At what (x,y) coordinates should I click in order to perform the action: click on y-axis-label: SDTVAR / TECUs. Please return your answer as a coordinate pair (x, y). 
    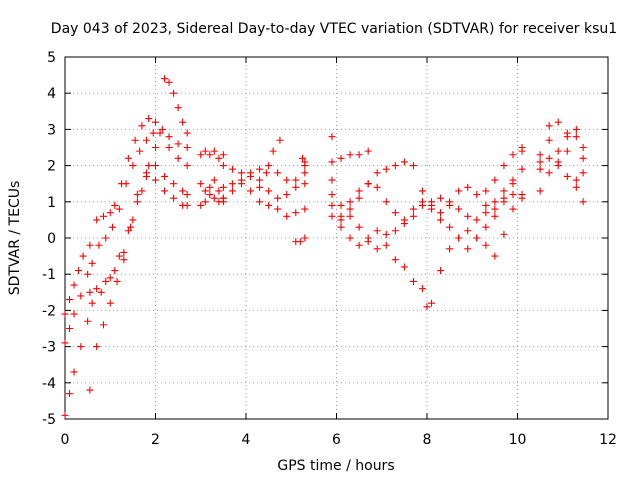
    Looking at the image, I should click on (15, 238).